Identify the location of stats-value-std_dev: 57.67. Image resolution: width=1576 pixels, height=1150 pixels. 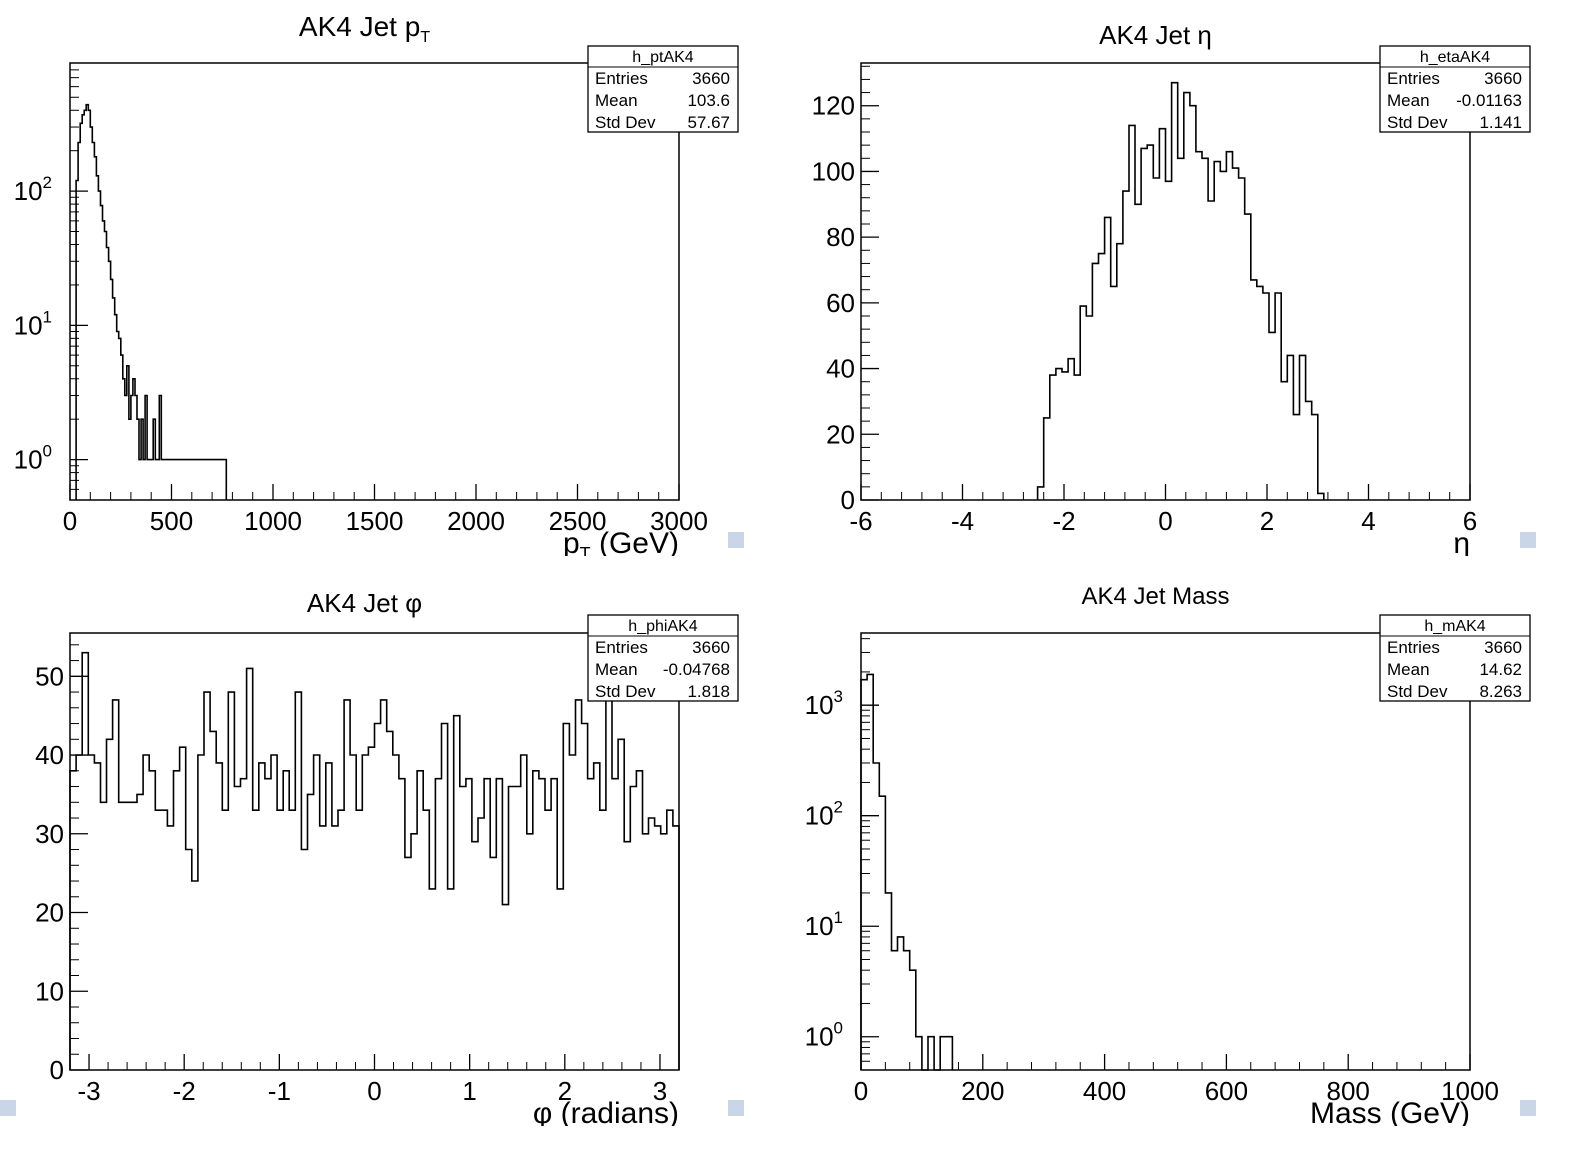
(708, 122).